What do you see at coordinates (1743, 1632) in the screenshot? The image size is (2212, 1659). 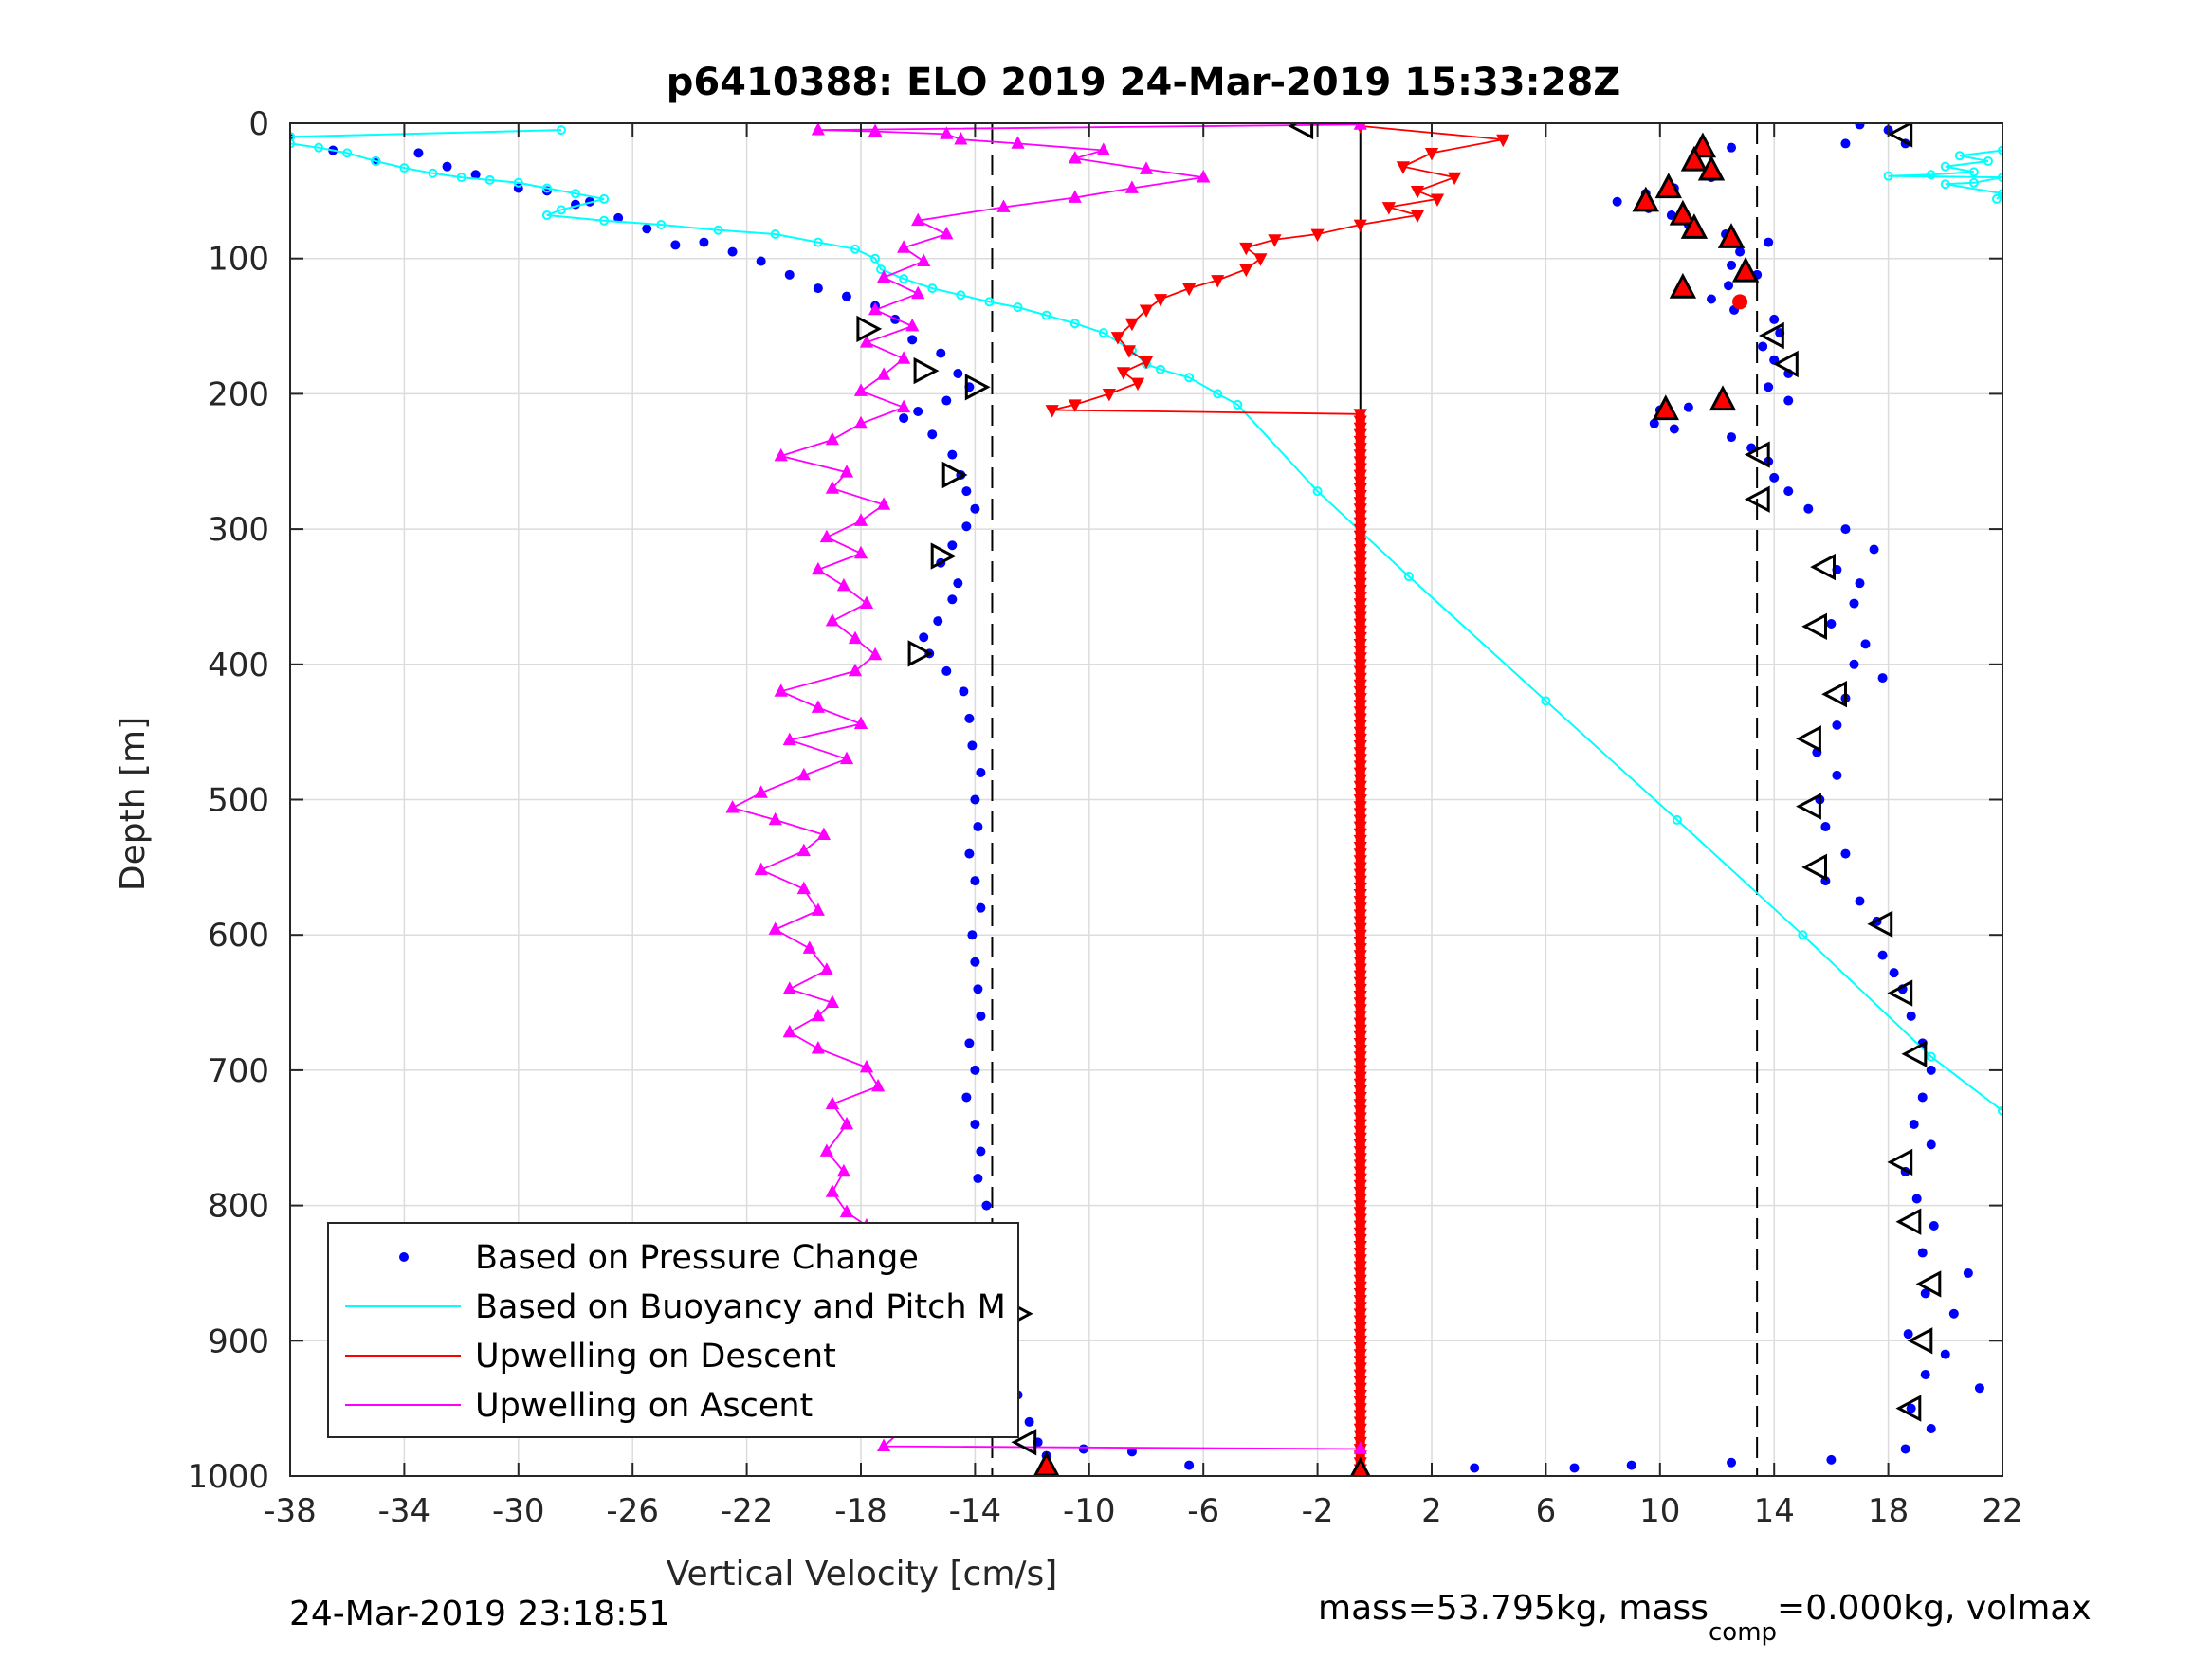 I see `footer-mass-subscript: comp` at bounding box center [1743, 1632].